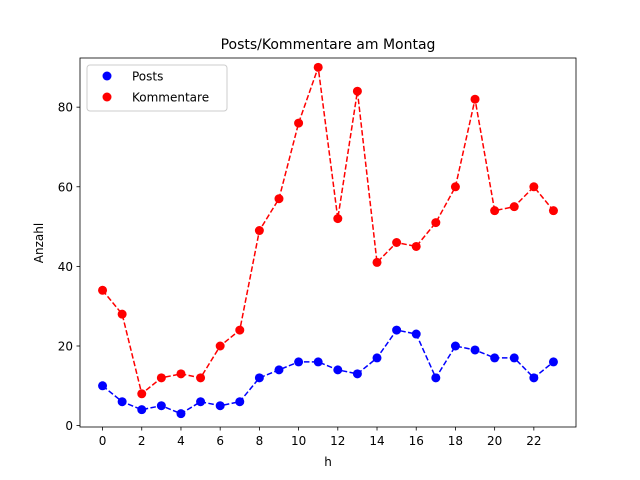 Image resolution: width=640 pixels, height=480 pixels. I want to click on legend: Posts Kommentare, so click(157, 88).